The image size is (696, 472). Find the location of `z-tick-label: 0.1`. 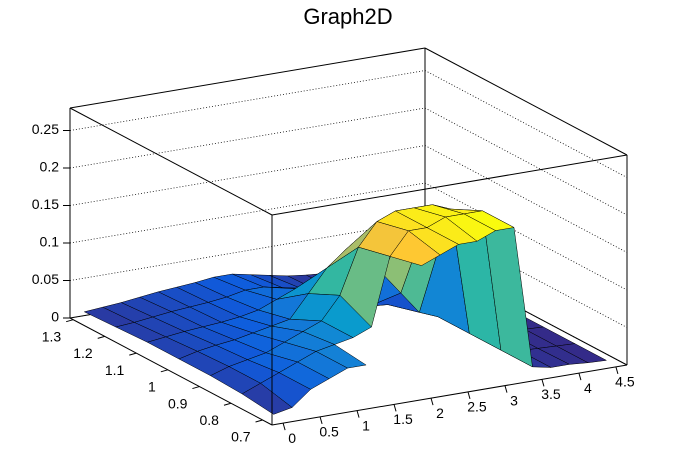

z-tick-label: 0.1 is located at coordinates (50, 242).